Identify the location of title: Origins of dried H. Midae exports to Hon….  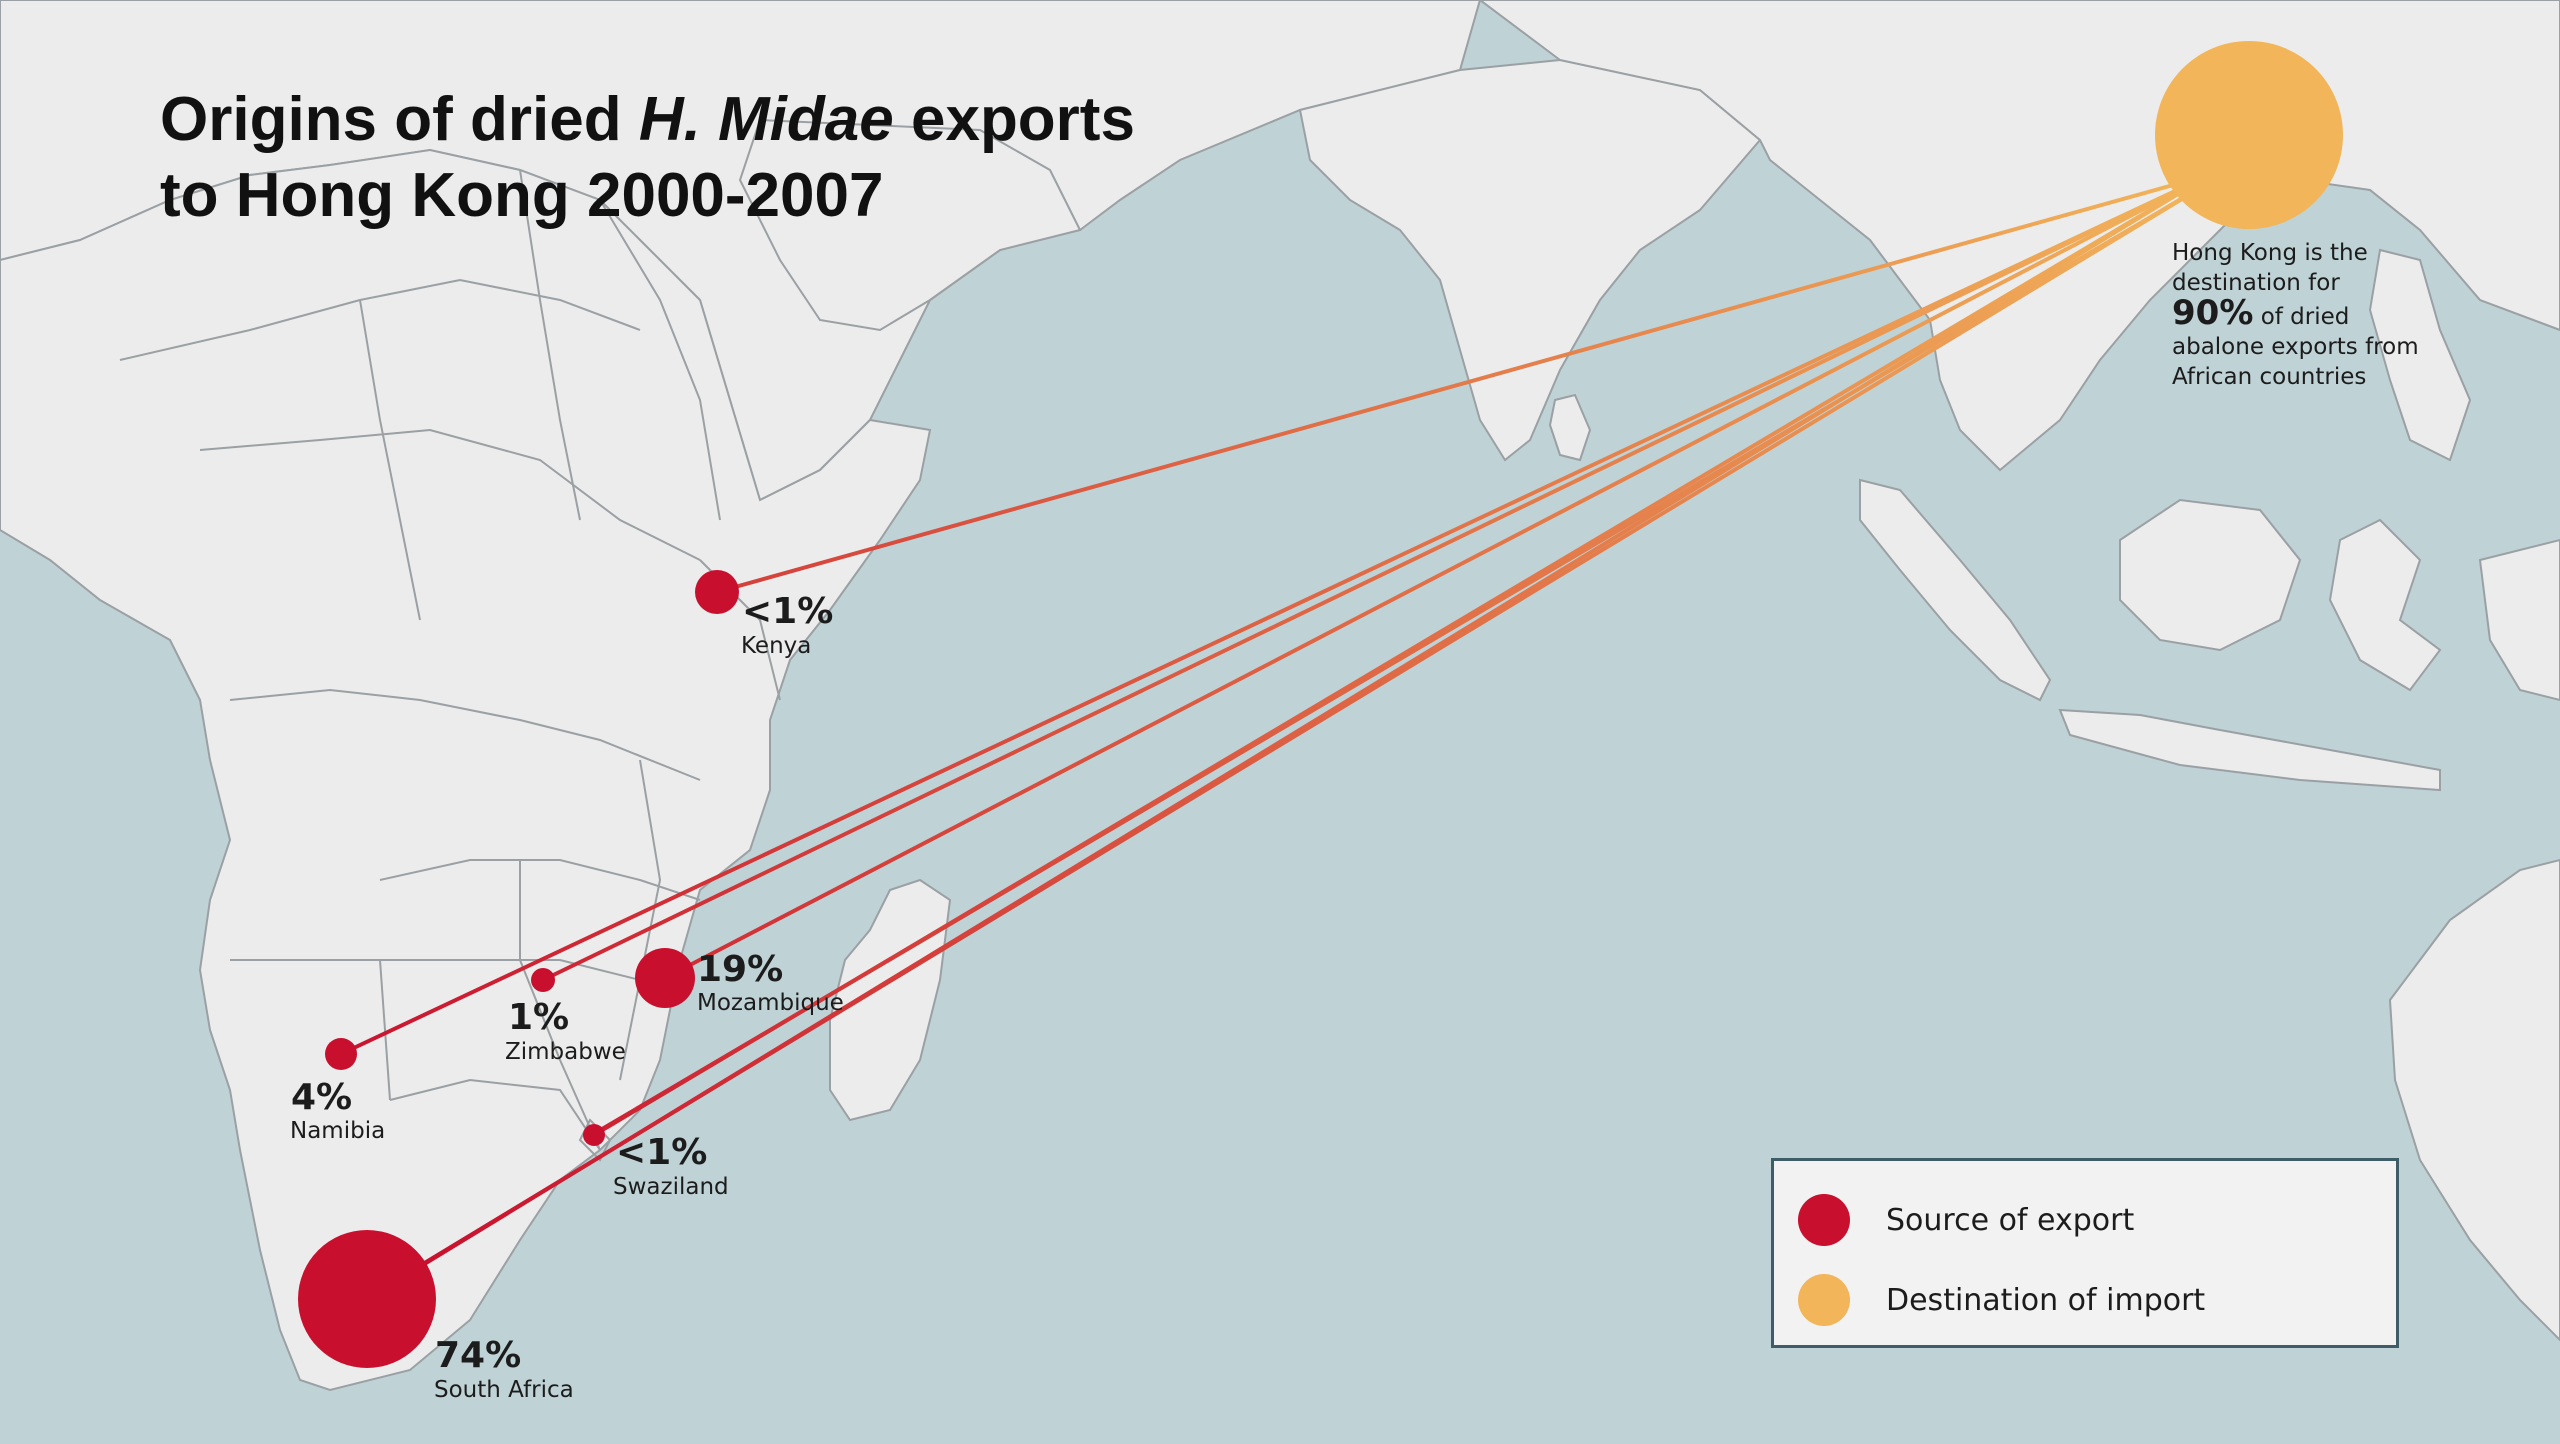
(760, 158).